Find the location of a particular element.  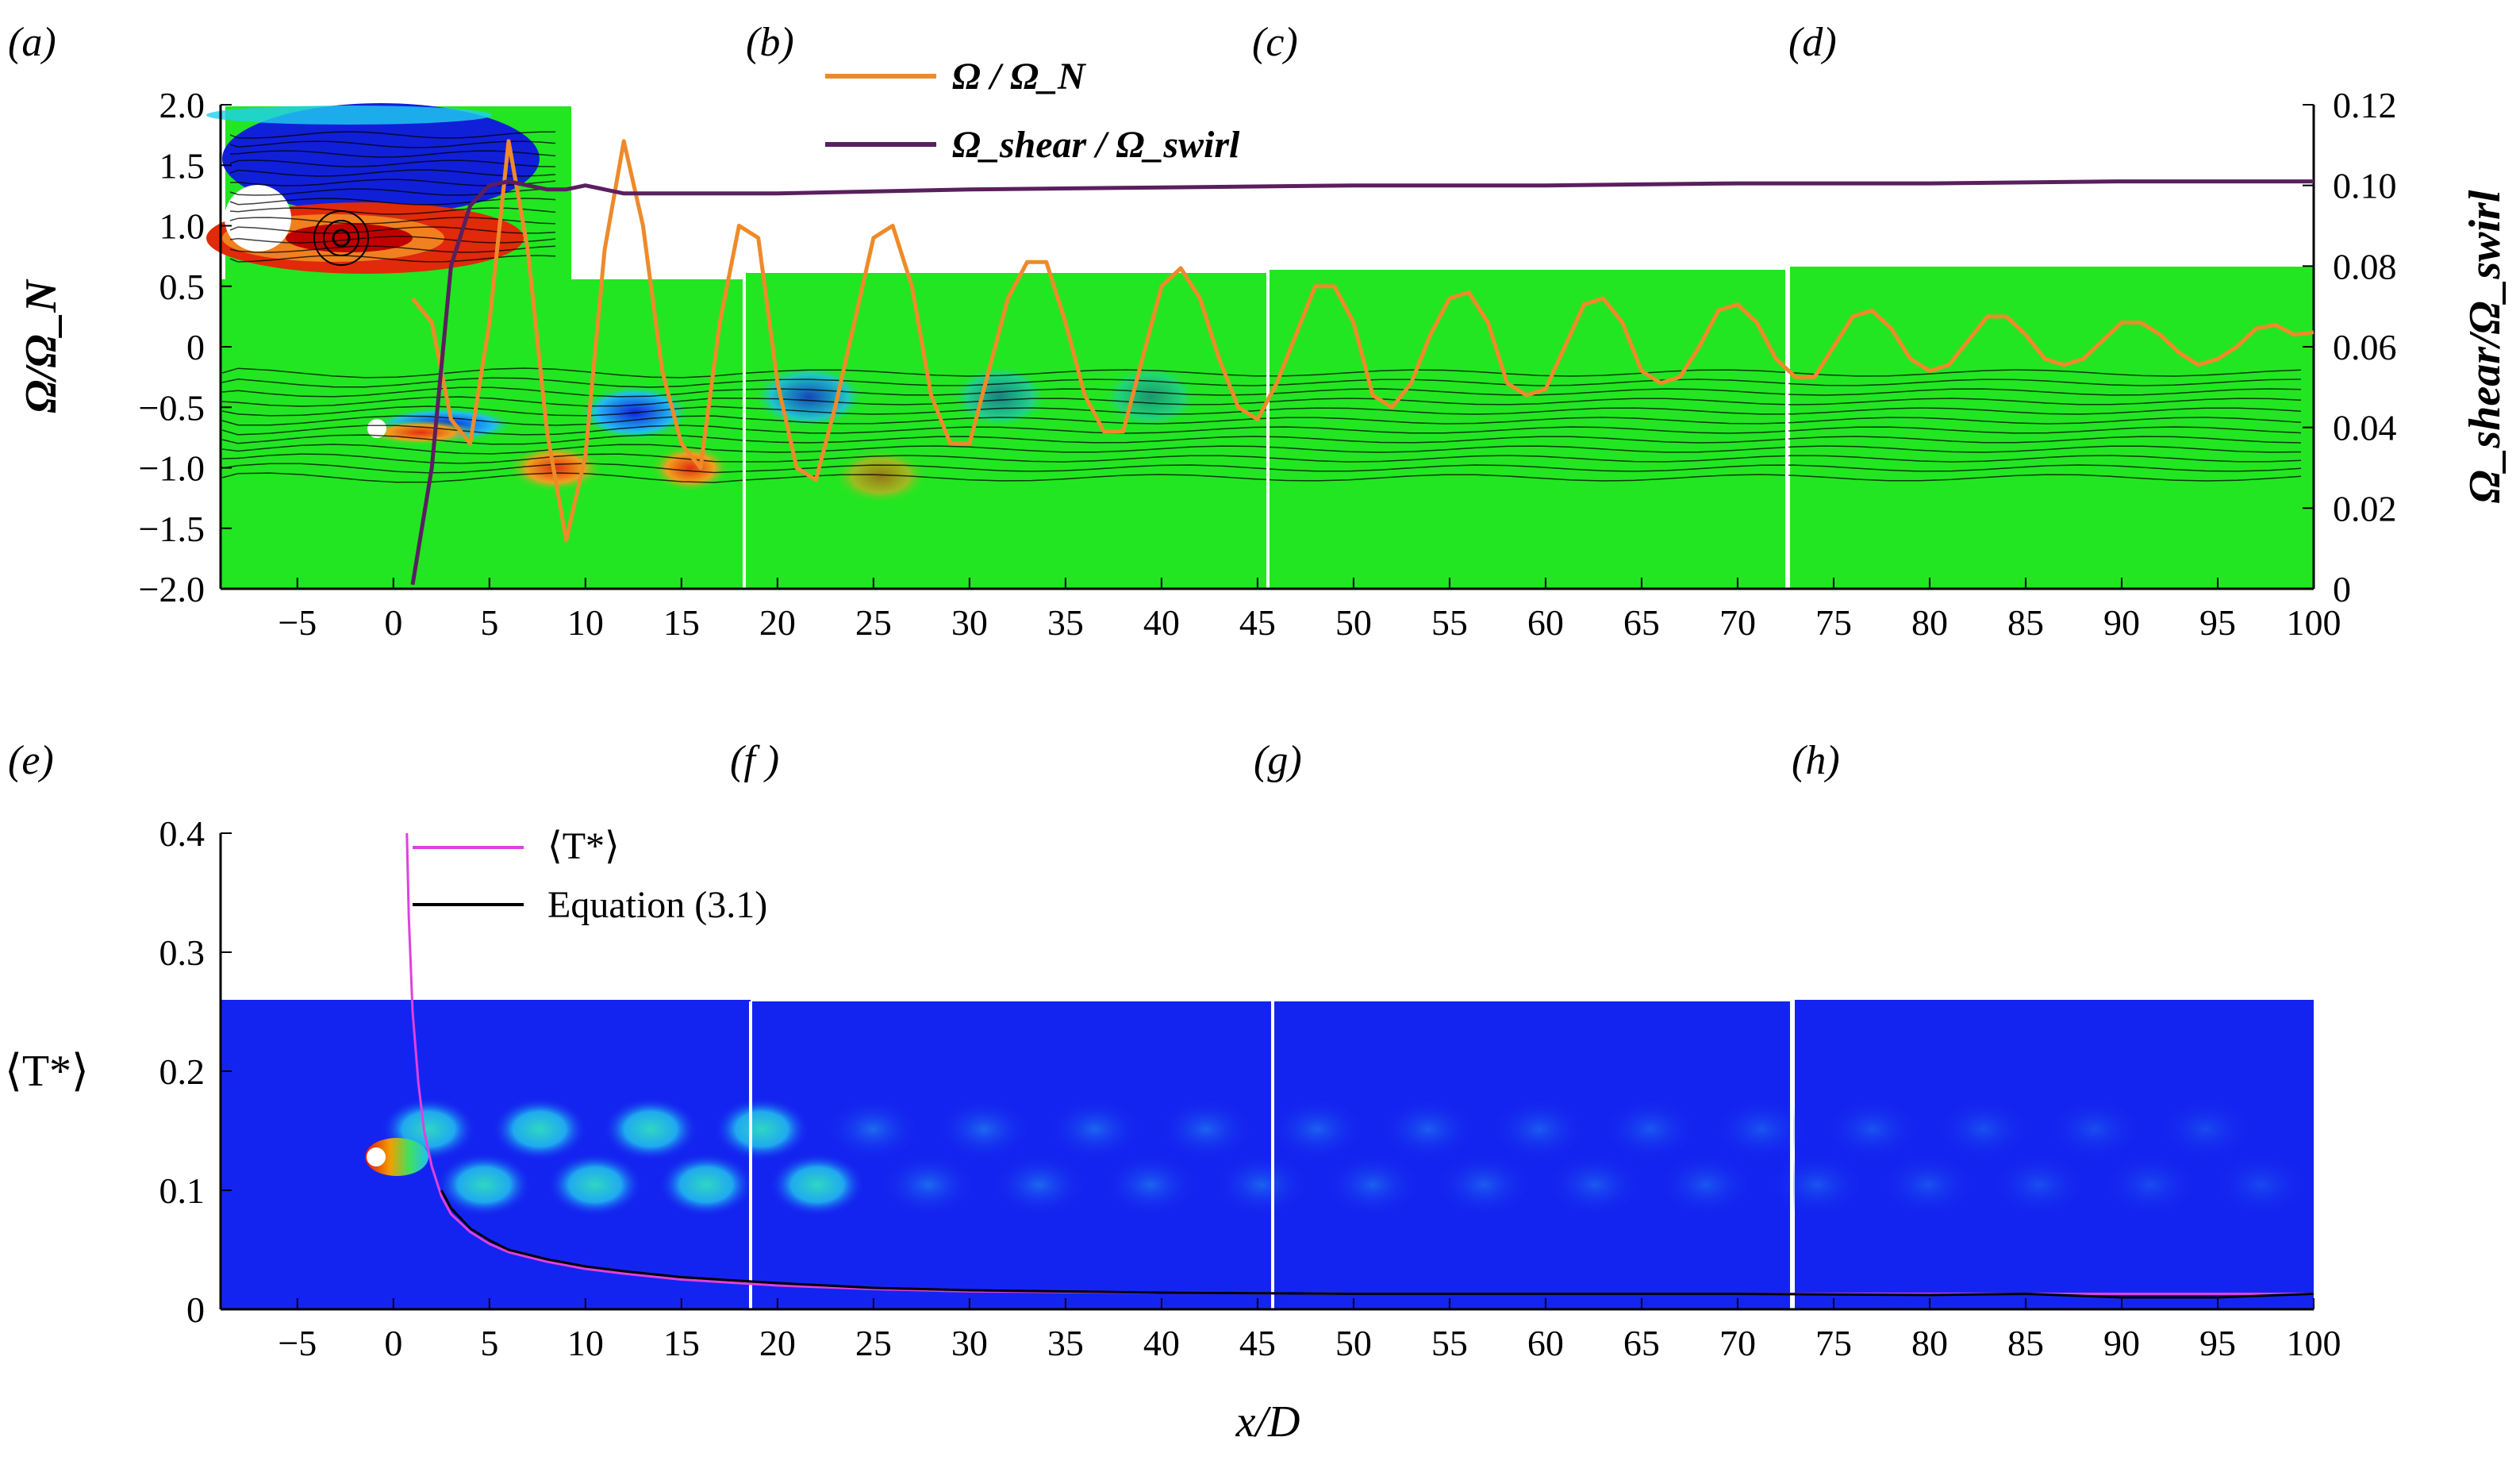

bottom-legend: ⟨T*⟩ Equation (3.1) is located at coordinates (590, 875).